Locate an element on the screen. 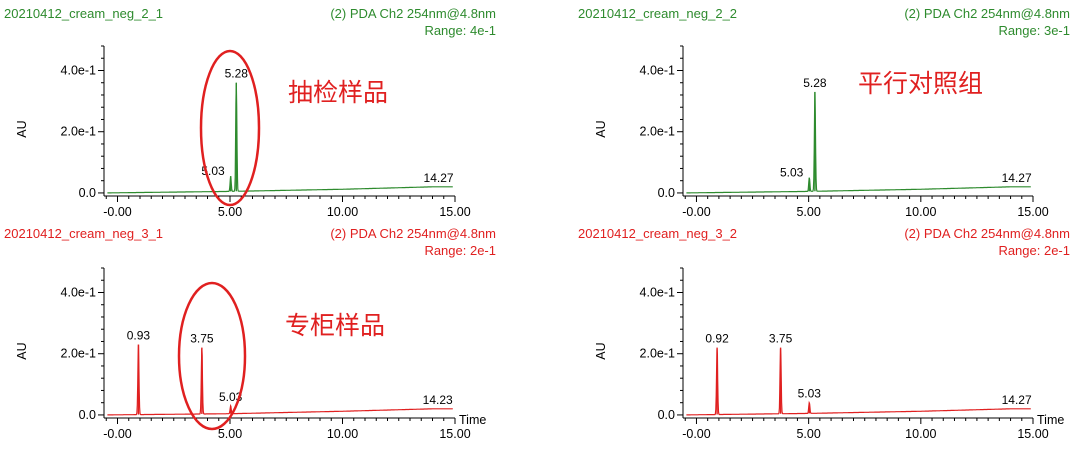 Image resolution: width=1080 pixels, height=455 pixels. sample-name-label: 20210412_cream_neg_2_1 is located at coordinates (83, 13).